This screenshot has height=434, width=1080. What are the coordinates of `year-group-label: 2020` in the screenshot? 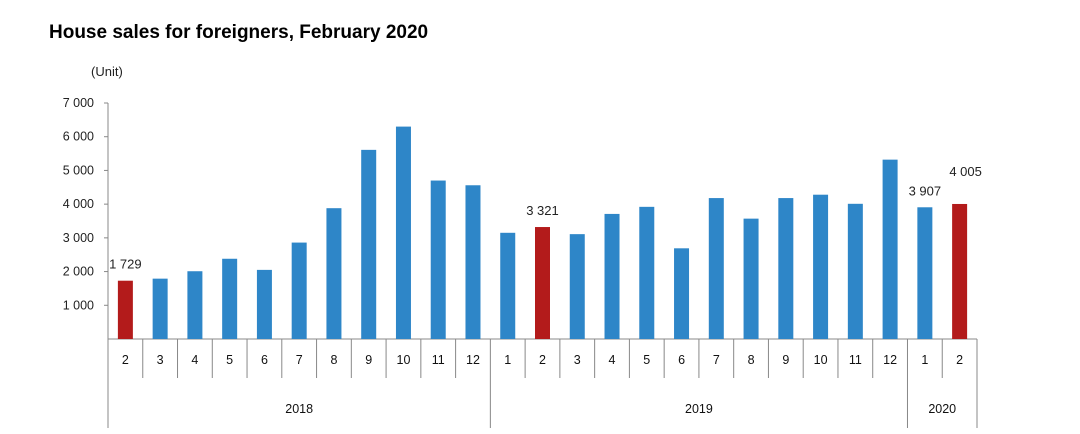 It's located at (942, 409).